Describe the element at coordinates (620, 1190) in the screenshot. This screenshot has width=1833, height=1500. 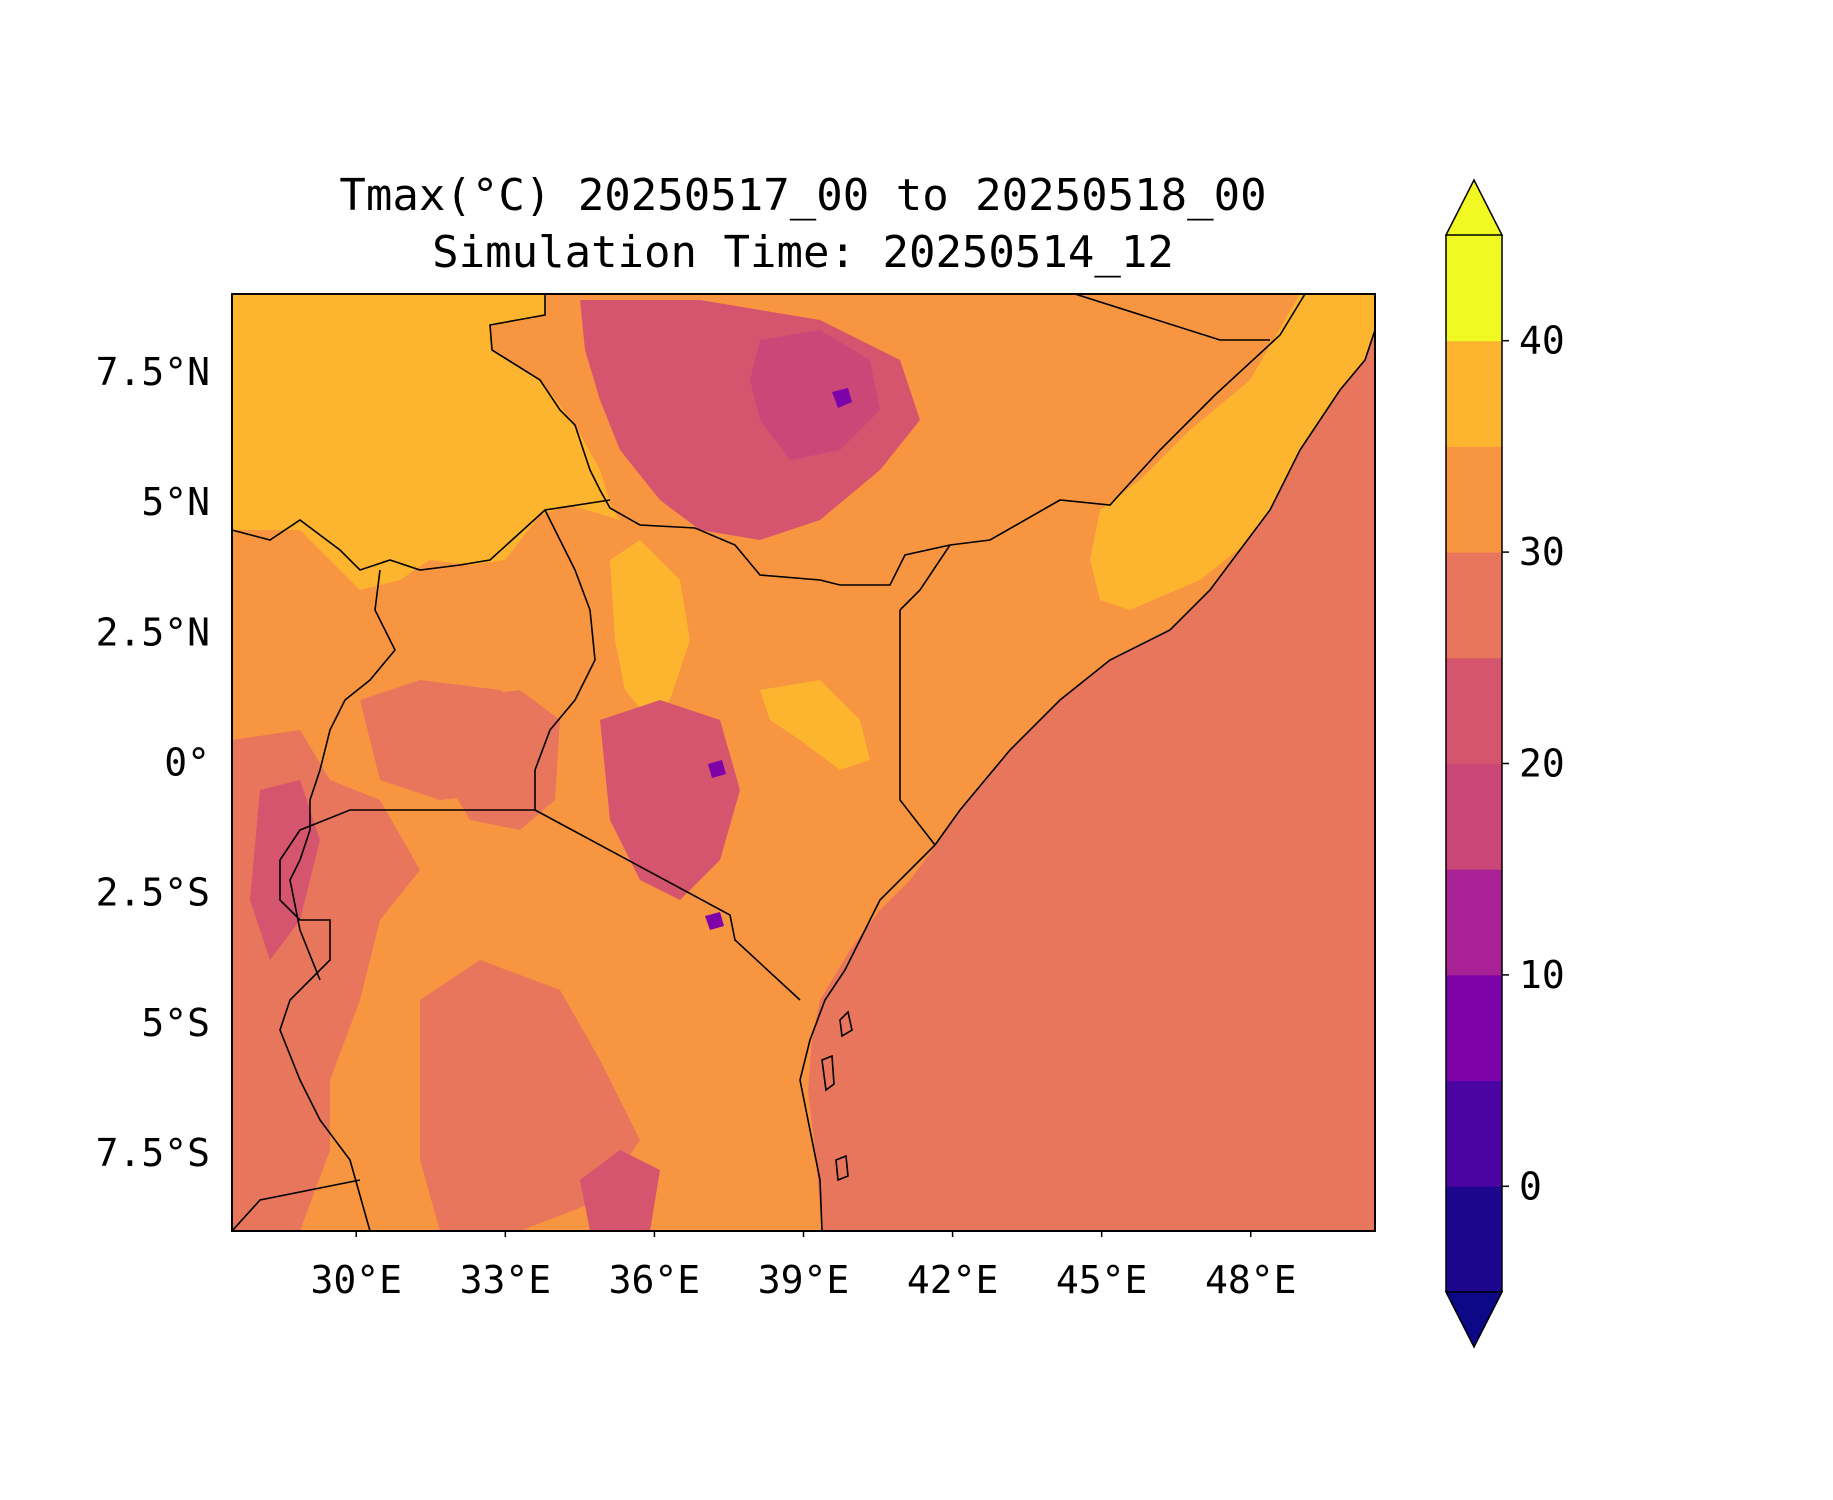
I see `highland-tz-south` at that location.